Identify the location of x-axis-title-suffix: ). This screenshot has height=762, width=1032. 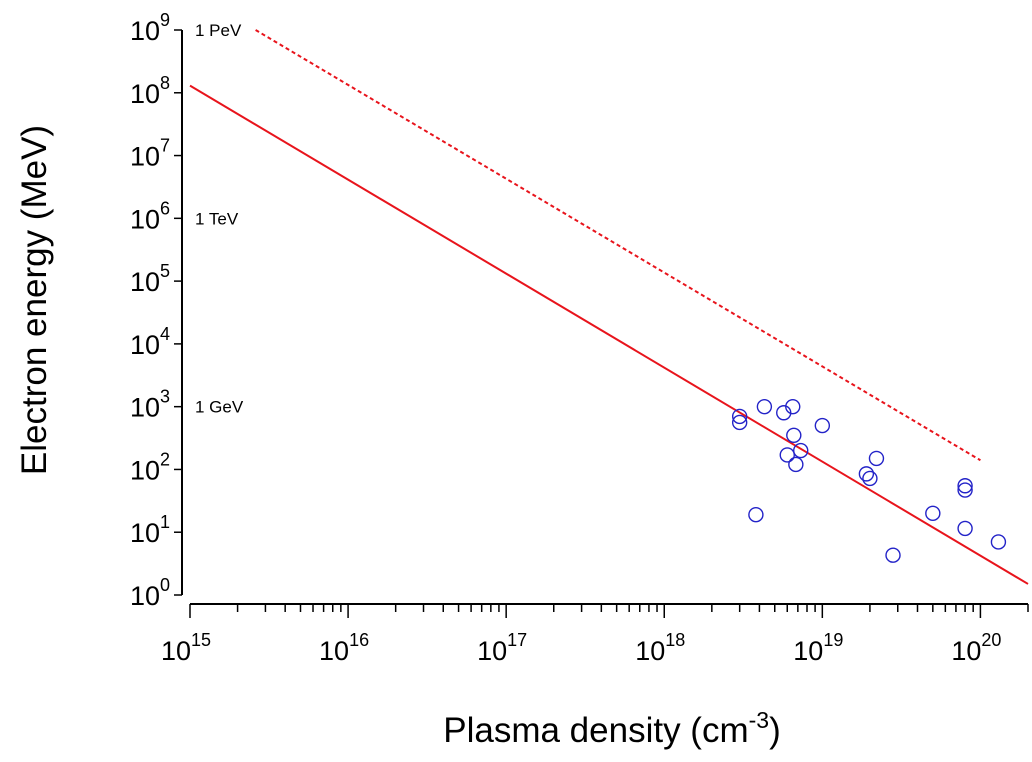
(775, 730).